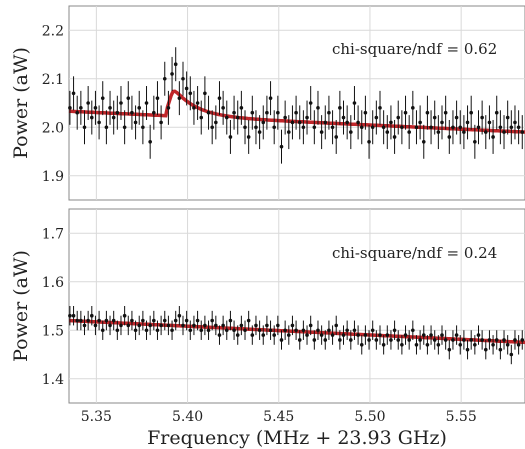  I want to click on top-y-axis-label: Power (aW), so click(21, 103).